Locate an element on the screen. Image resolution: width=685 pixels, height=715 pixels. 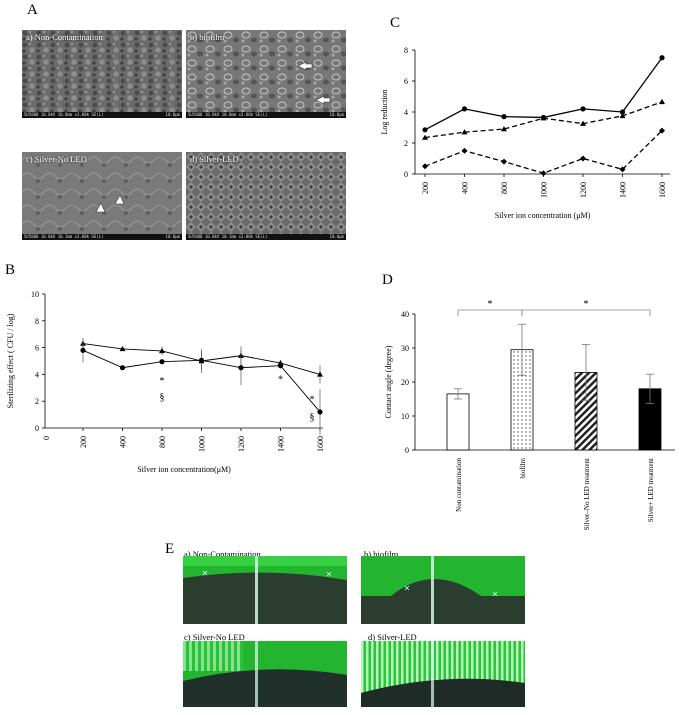
x-tick-label: 400 is located at coordinates (465, 188).